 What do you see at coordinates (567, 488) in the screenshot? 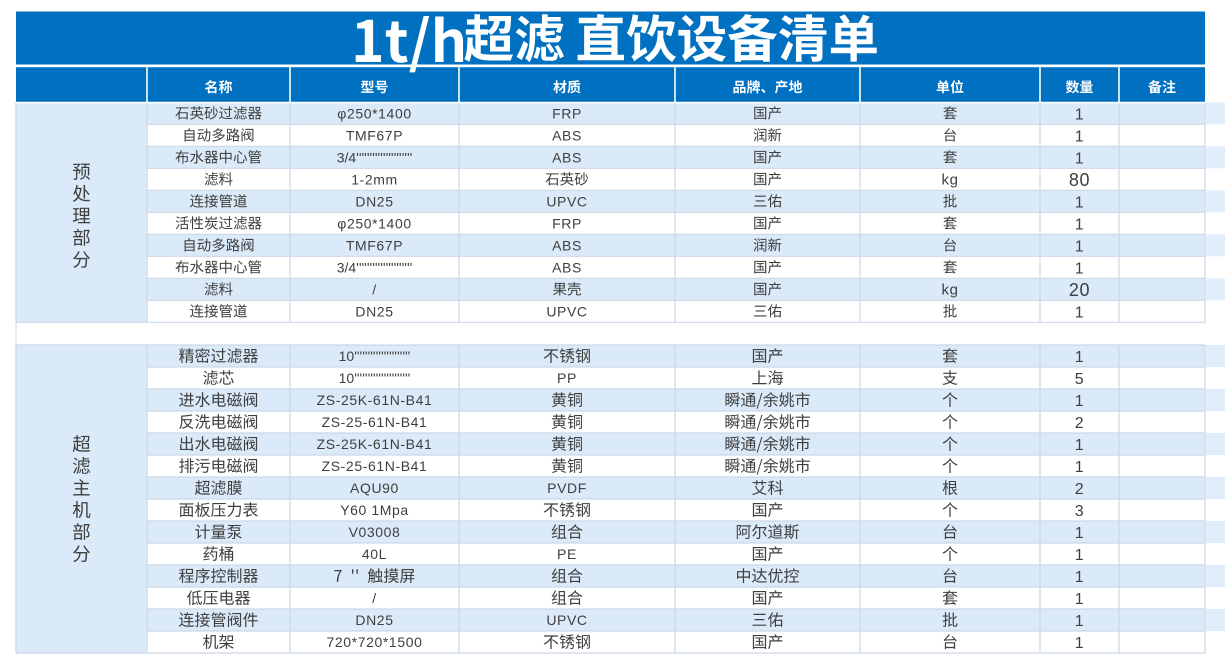
I see `svg-text: PVDF` at bounding box center [567, 488].